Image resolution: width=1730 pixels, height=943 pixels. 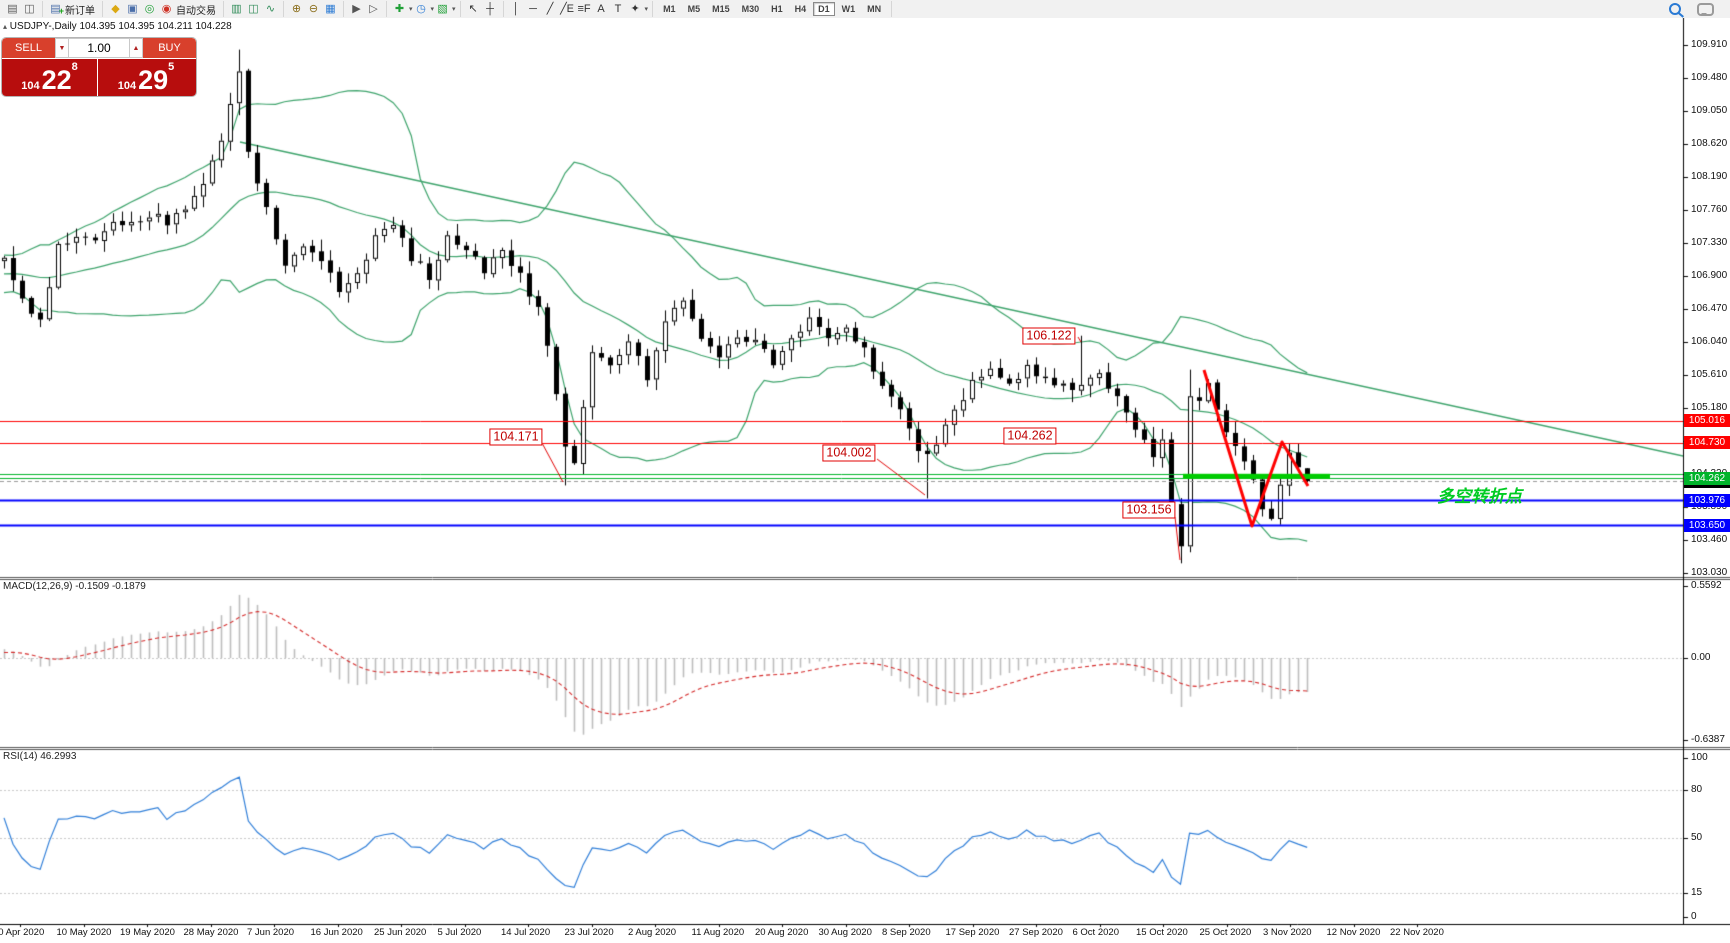 What do you see at coordinates (1709, 209) in the screenshot?
I see `price-axis-tick: 107.760` at bounding box center [1709, 209].